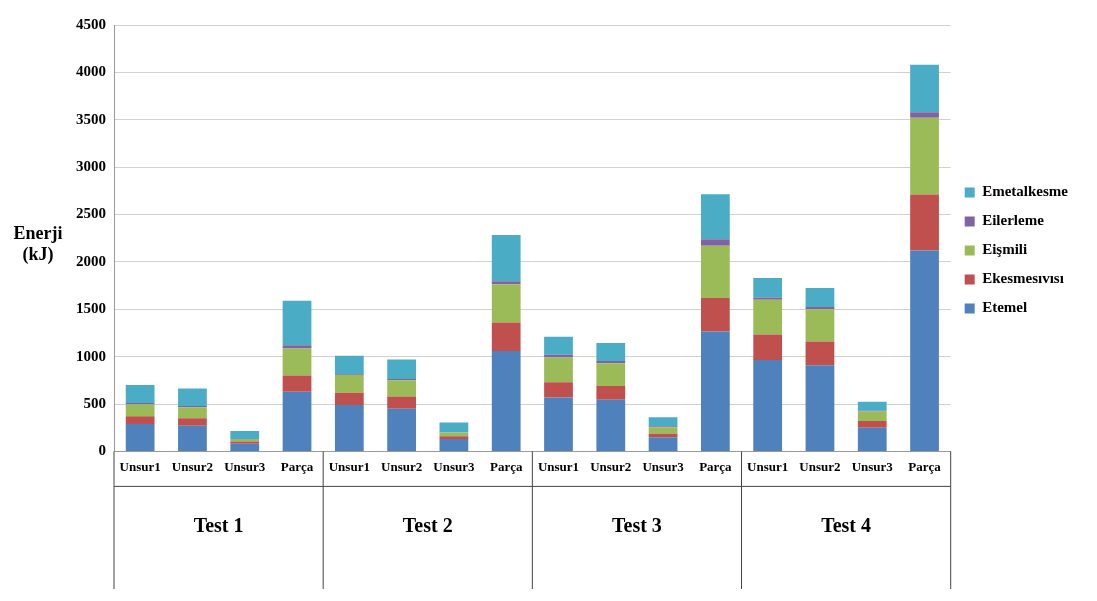 The height and width of the screenshot is (601, 1097). What do you see at coordinates (218, 524) in the screenshot?
I see `text: Test 1` at bounding box center [218, 524].